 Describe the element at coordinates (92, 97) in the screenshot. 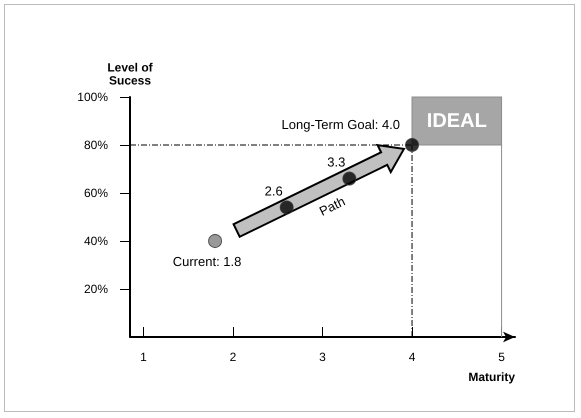

I see `y-tick-label: 100%` at that location.